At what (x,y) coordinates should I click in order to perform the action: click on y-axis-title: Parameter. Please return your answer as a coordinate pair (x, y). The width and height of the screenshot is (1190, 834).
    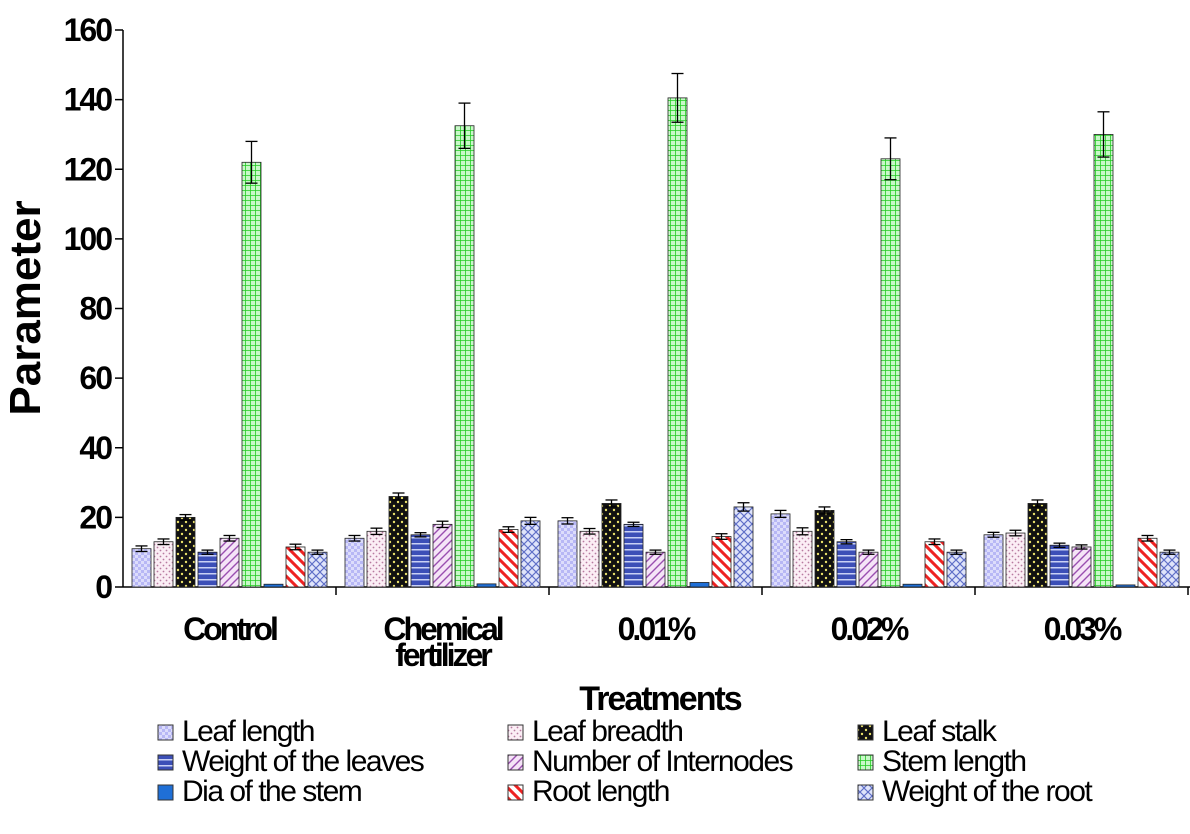
    Looking at the image, I should click on (25, 307).